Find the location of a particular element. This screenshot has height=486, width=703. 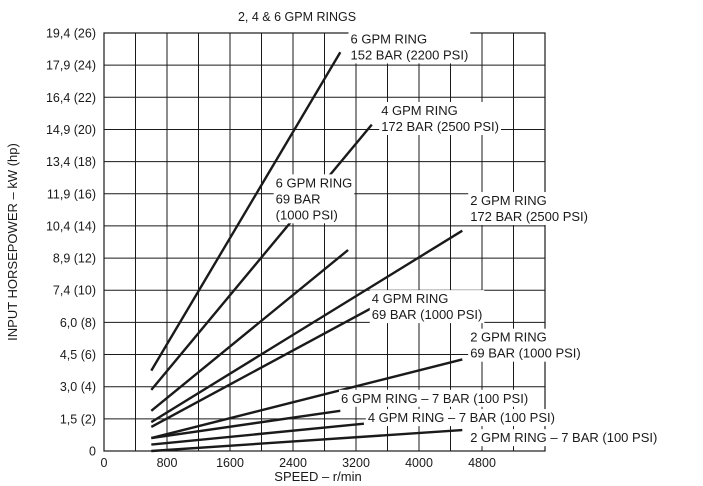

y-tick-label: 13,4 (18) is located at coordinates (71, 162).